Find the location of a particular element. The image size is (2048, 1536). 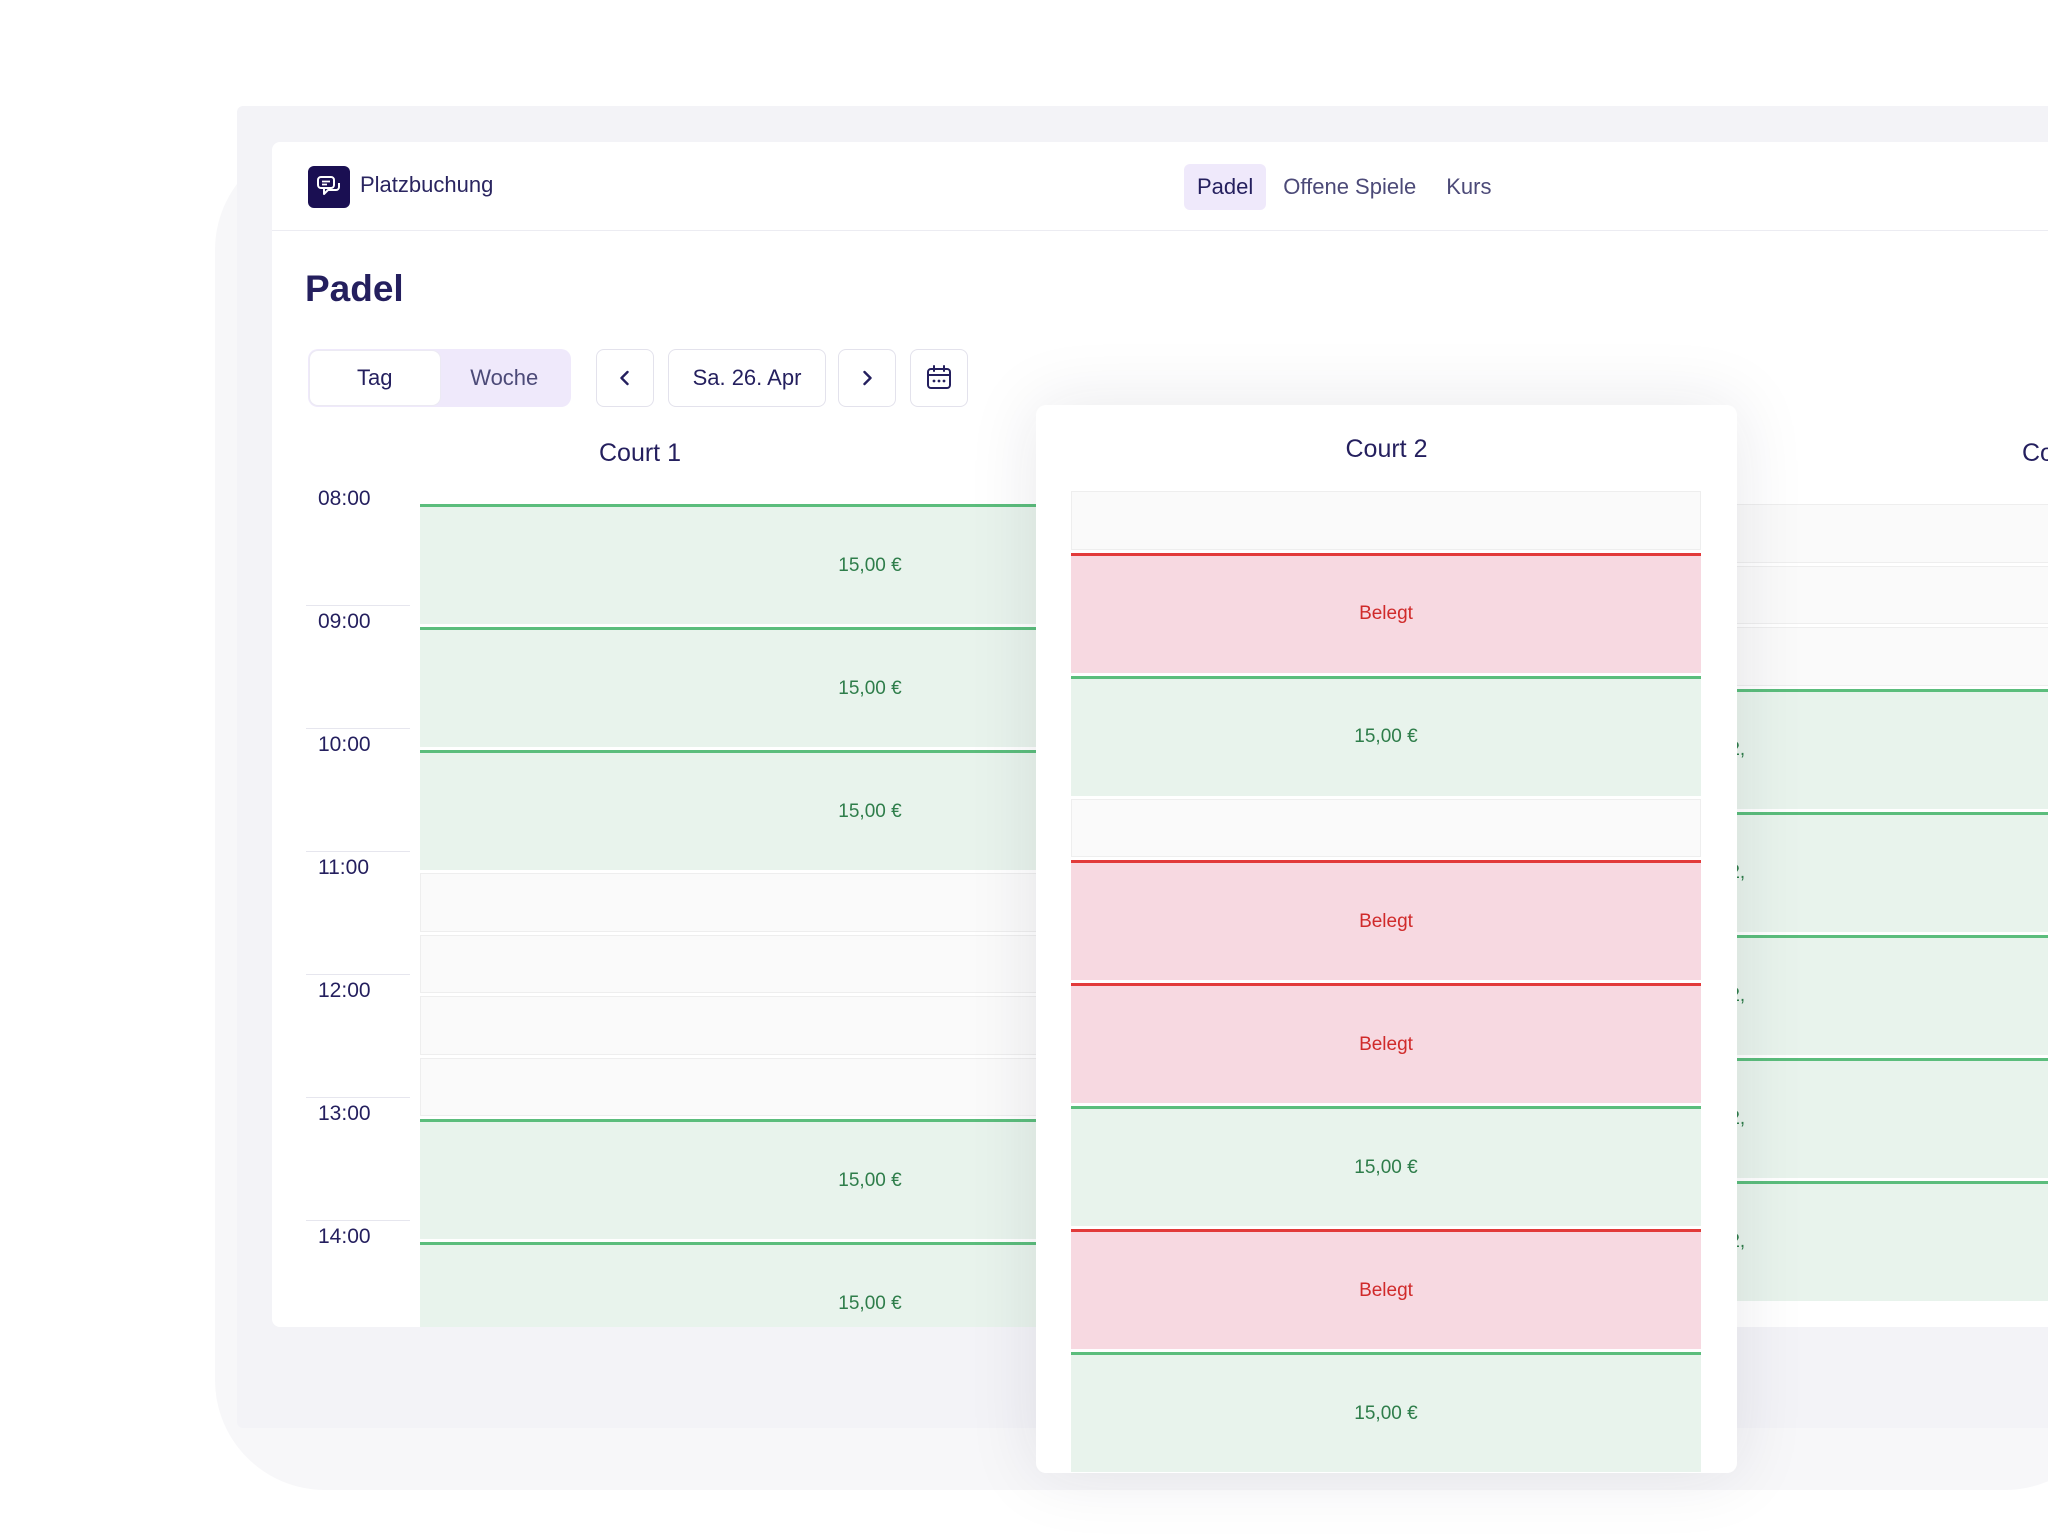

view-toggle: Tag Woche is located at coordinates (439, 378).